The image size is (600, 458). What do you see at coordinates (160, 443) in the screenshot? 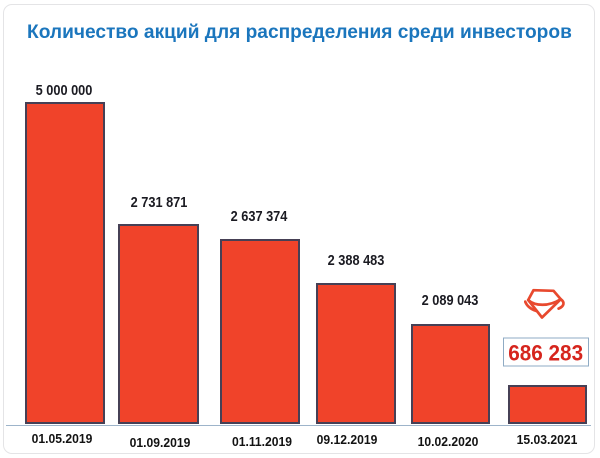
I see `x-axis-label: 01.09.2019` at bounding box center [160, 443].